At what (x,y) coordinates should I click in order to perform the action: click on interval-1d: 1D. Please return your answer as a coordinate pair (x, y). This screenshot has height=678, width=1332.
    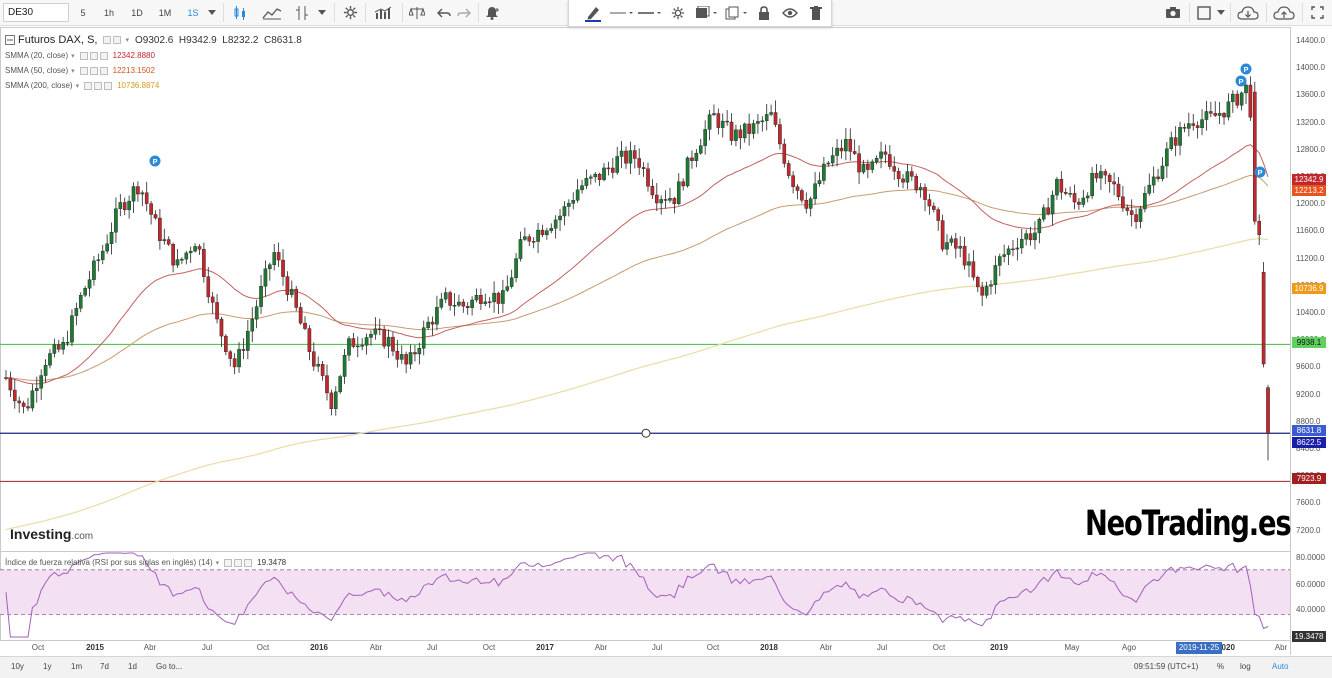
    Looking at the image, I should click on (137, 12).